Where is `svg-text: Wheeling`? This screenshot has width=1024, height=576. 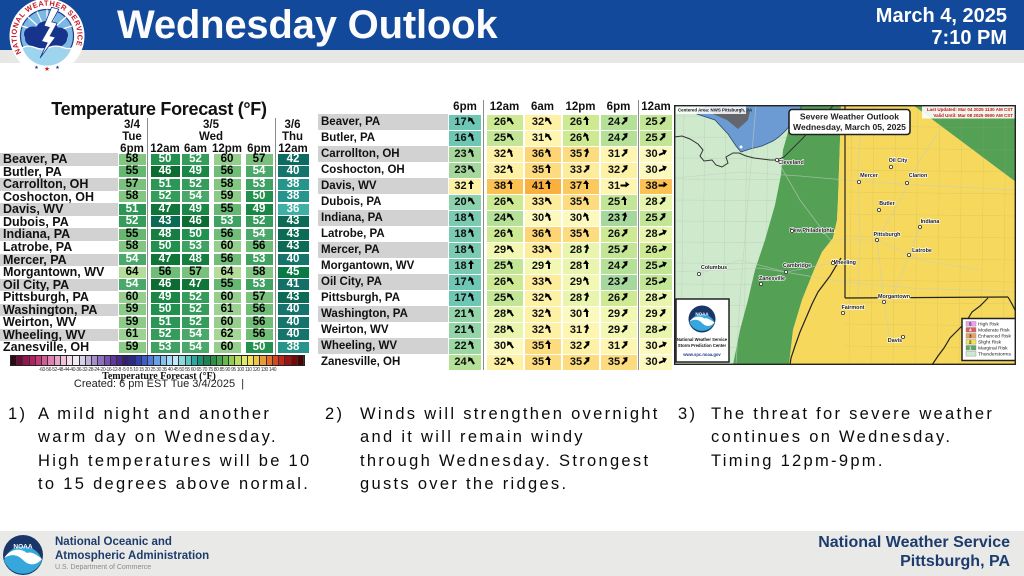 svg-text: Wheeling is located at coordinates (844, 263).